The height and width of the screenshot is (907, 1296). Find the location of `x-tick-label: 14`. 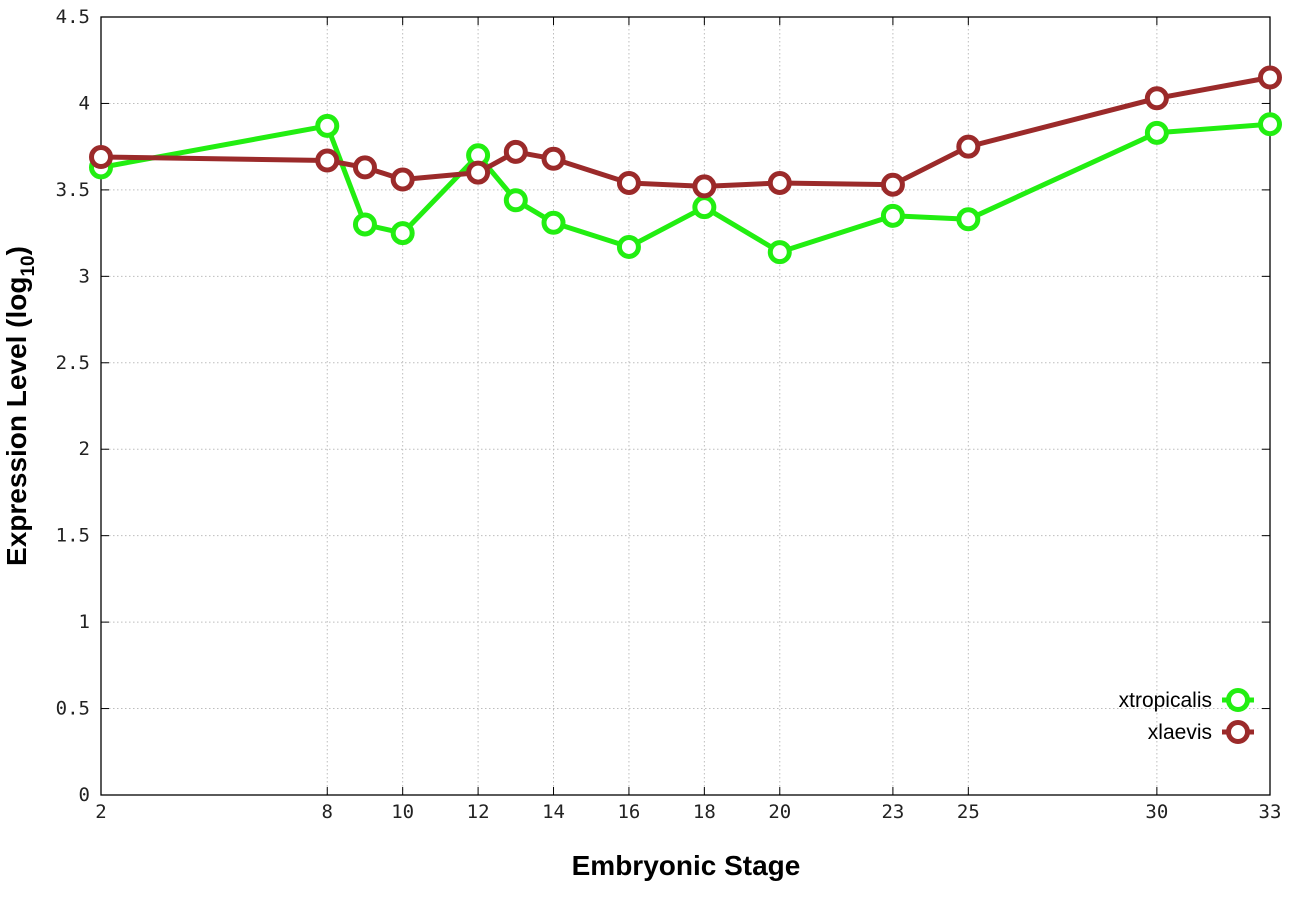

x-tick-label: 14 is located at coordinates (553, 812).